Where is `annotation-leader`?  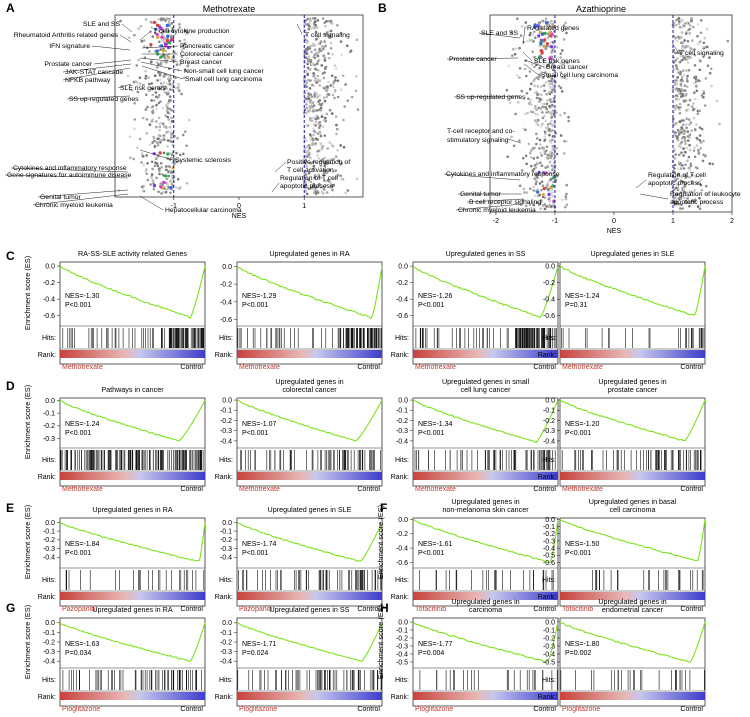 annotation-leader is located at coordinates (674, 46).